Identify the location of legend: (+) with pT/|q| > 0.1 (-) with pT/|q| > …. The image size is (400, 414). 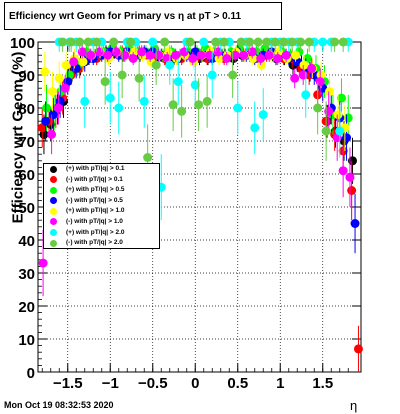
(101, 206).